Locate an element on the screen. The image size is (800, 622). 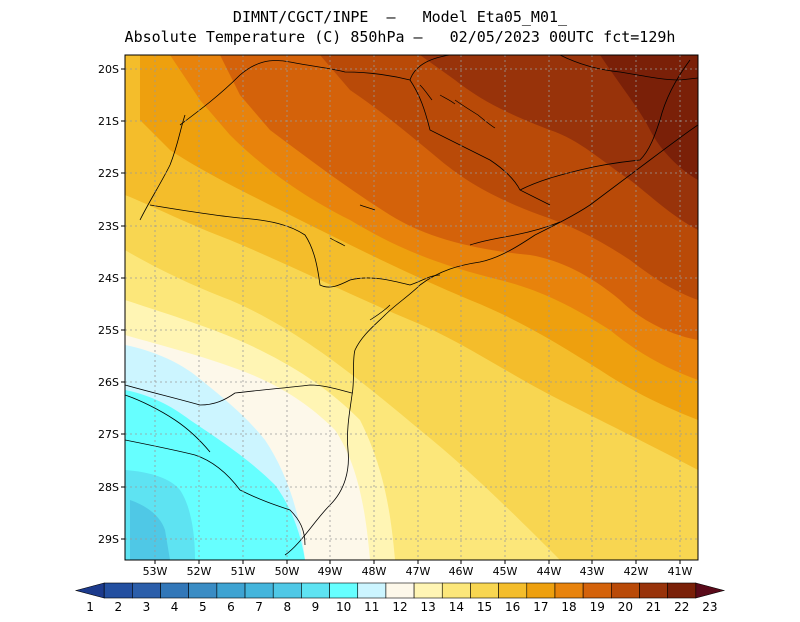
lon-label: 47W is located at coordinates (418, 571).